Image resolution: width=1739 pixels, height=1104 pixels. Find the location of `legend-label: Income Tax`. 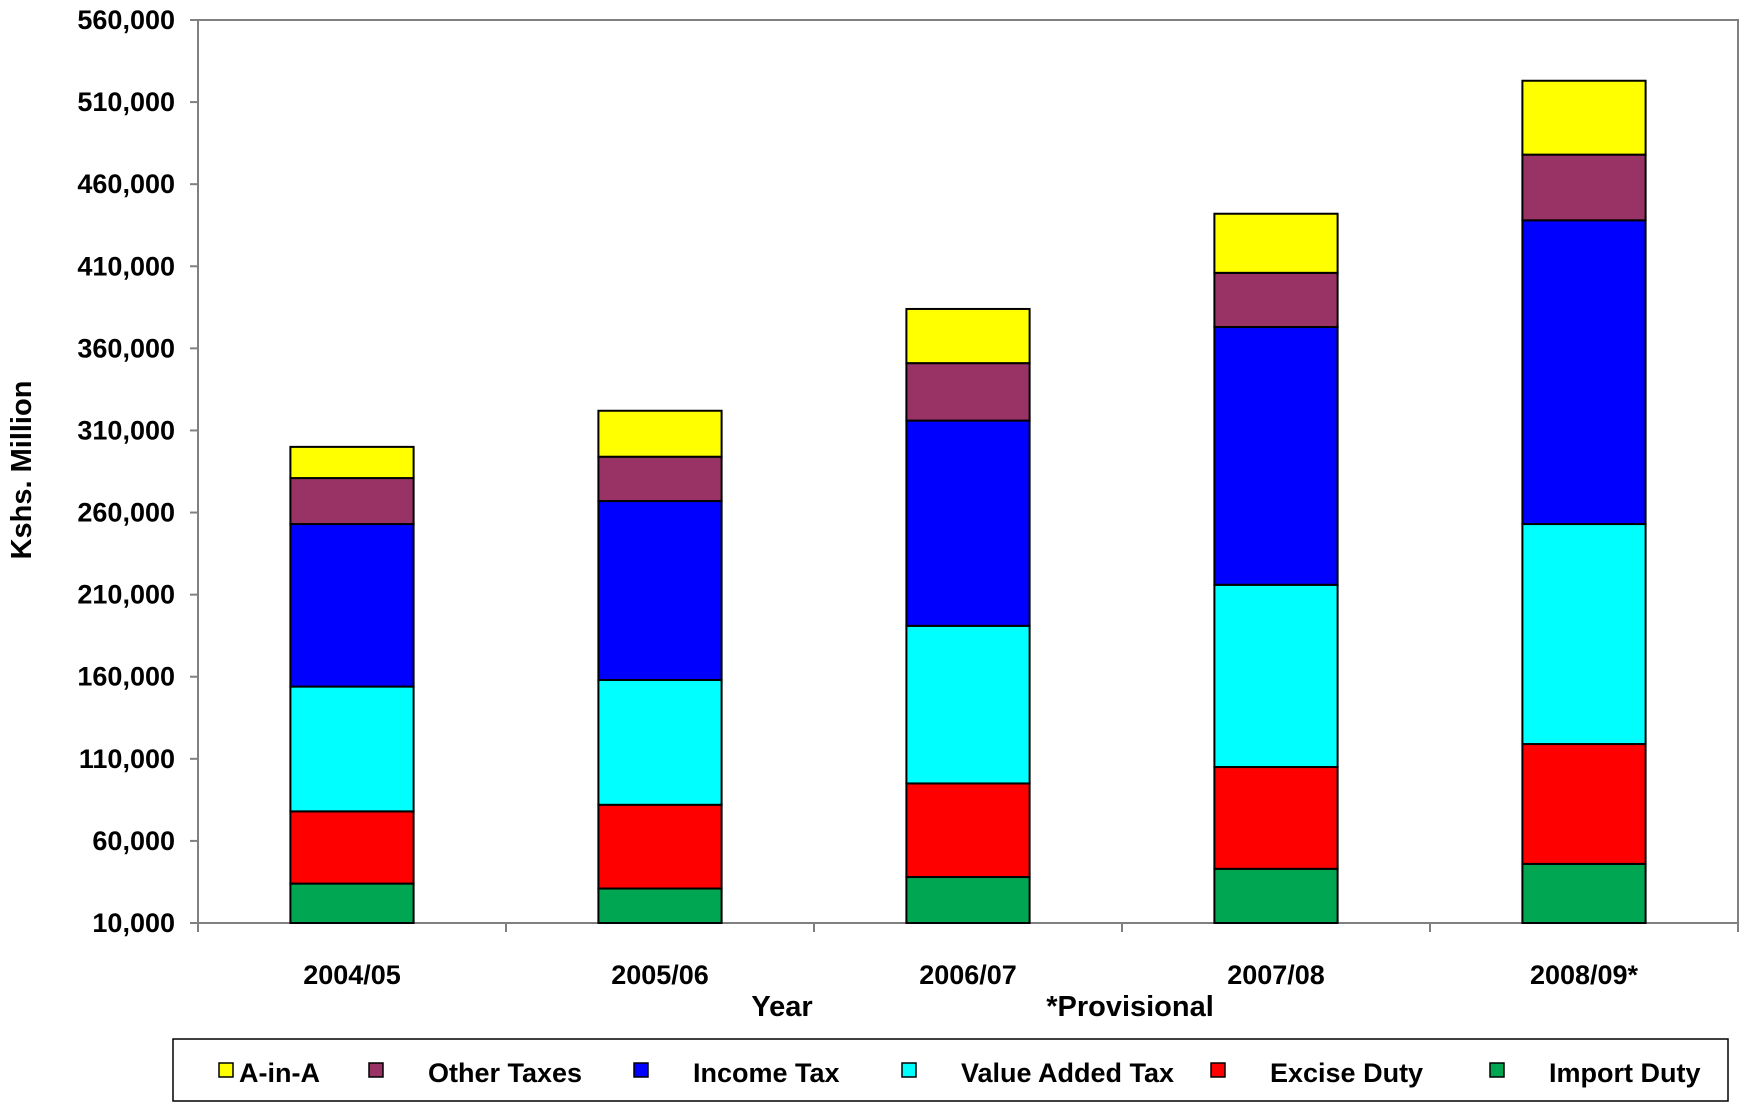

legend-label: Income Tax is located at coordinates (766, 1073).